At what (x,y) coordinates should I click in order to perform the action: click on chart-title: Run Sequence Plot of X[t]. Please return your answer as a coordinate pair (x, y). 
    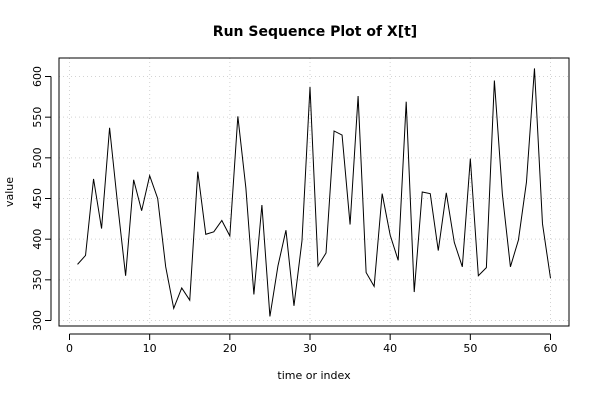
    Looking at the image, I should click on (315, 32).